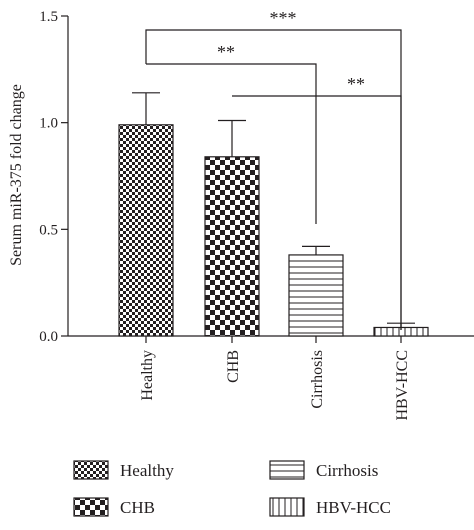  Describe the element at coordinates (402, 385) in the screenshot. I see `x-tick-label: HBV-HCC` at that location.